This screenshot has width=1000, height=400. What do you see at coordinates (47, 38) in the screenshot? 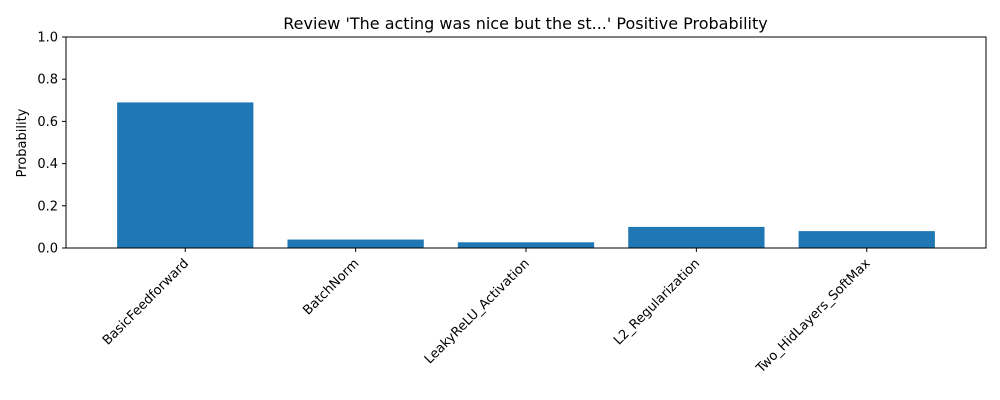
I see `y-tick-label: 1.0` at bounding box center [47, 38].